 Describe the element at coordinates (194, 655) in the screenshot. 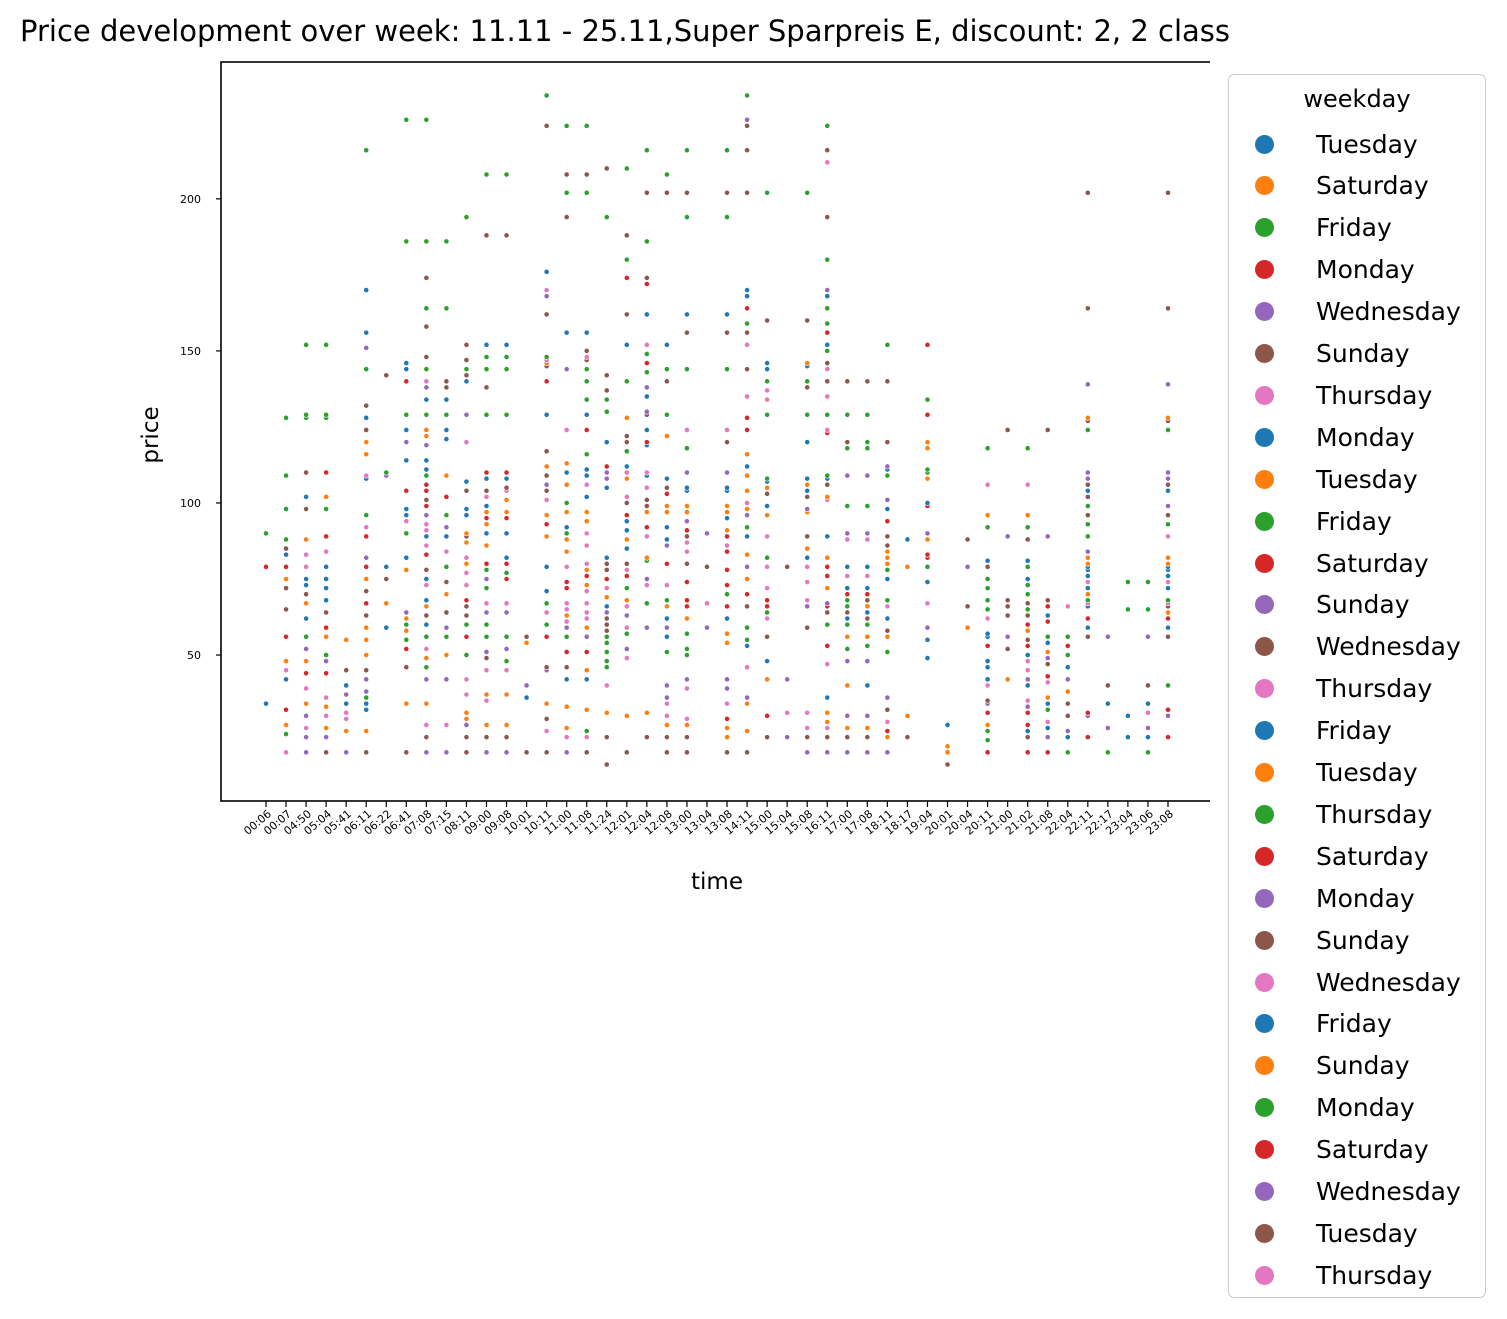

I see `y-tick-label: 50` at that location.